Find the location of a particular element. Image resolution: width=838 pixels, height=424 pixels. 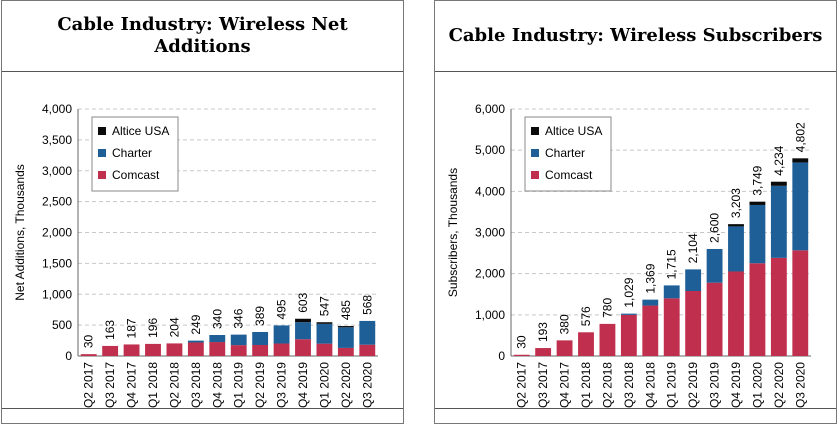

legend-box is located at coordinates (135, 154).